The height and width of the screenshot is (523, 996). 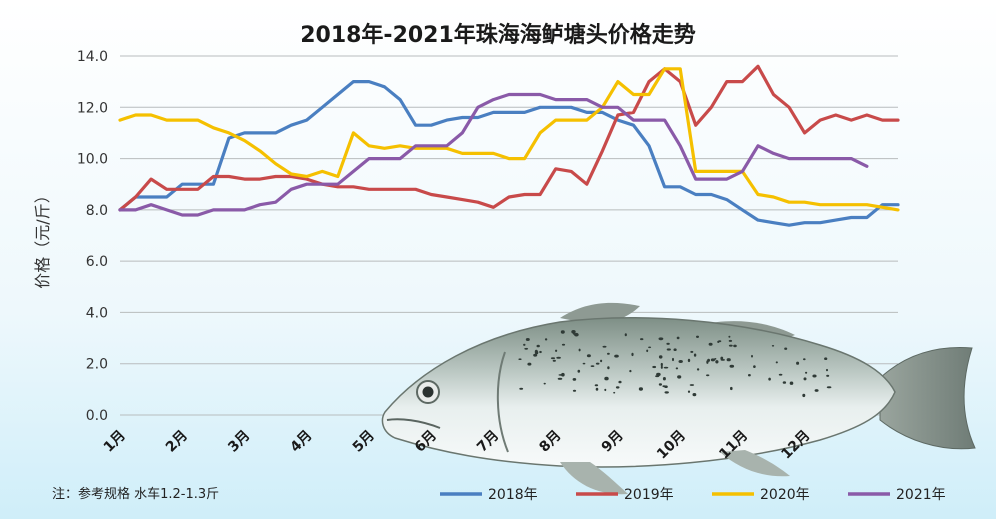 What do you see at coordinates (785, 495) in the screenshot?
I see `legend-label: 2020年` at bounding box center [785, 495].